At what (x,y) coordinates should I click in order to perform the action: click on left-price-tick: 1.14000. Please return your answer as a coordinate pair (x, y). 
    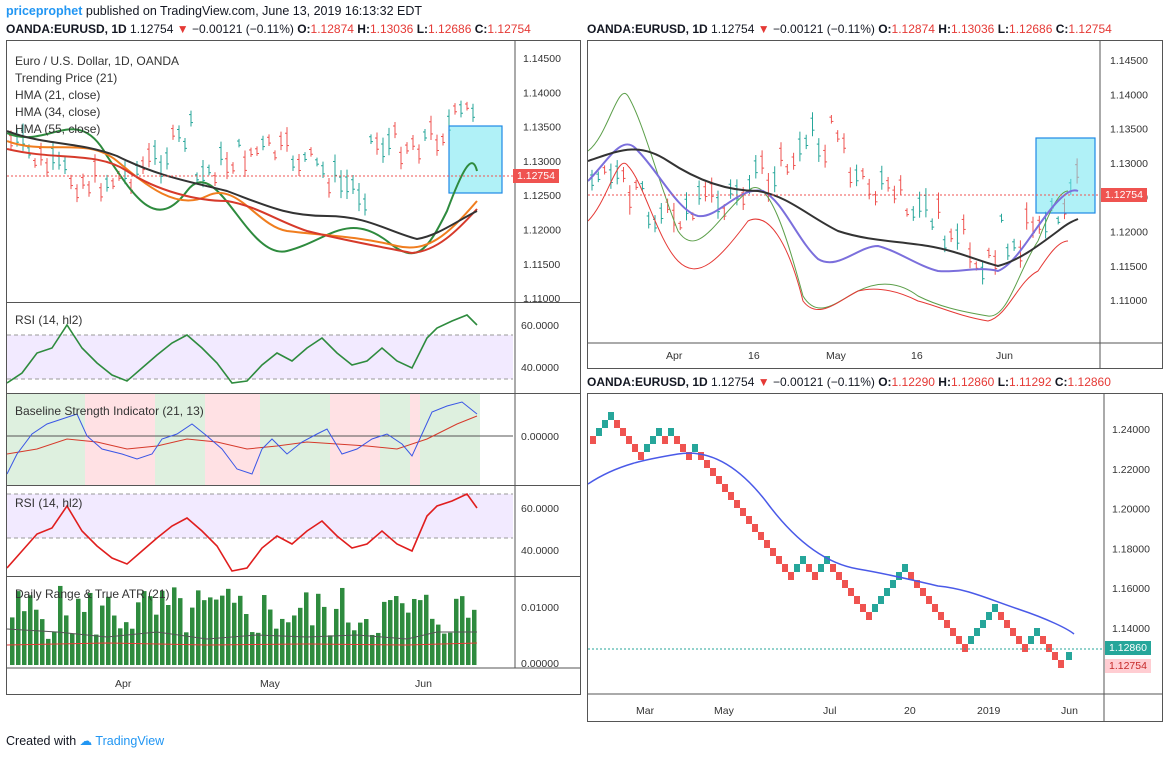
    Looking at the image, I should click on (542, 93).